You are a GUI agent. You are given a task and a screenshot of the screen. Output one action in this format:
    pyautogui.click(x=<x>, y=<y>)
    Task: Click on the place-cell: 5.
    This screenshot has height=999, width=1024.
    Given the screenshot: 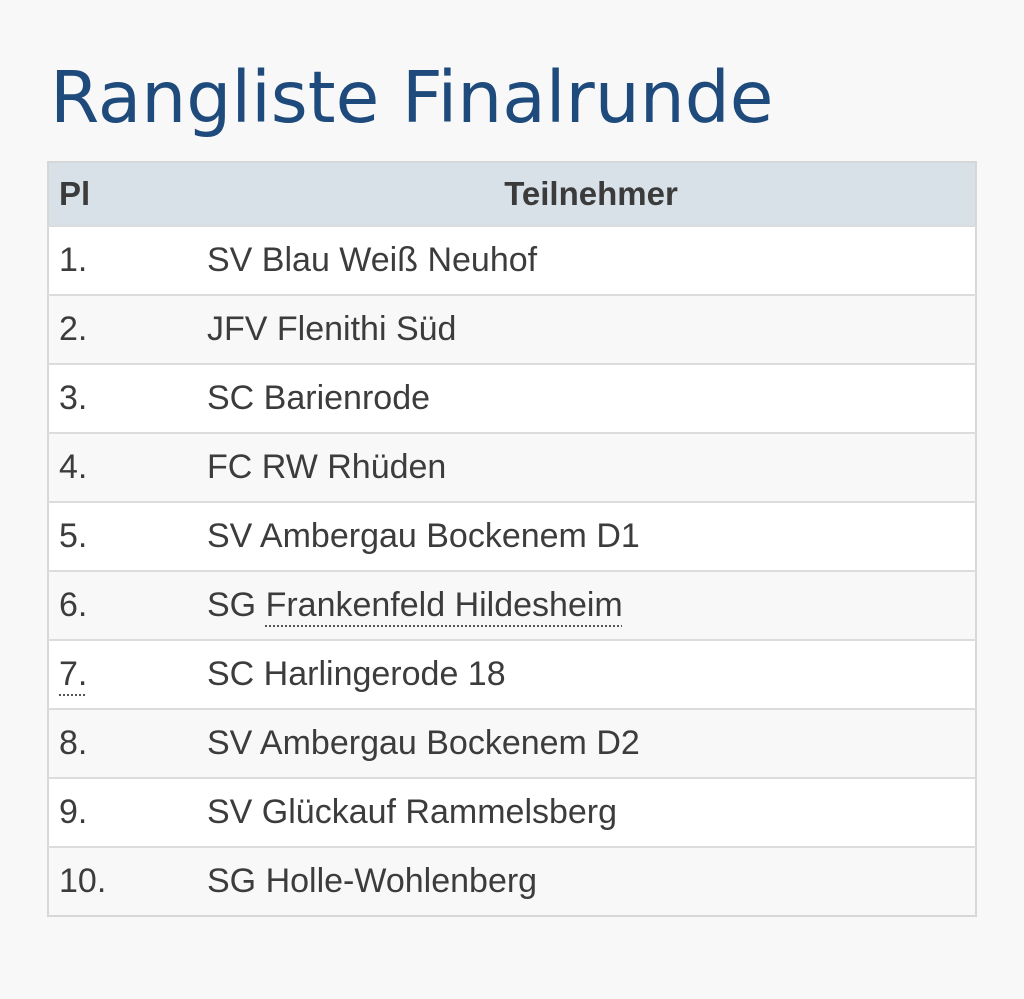 What is the action you would take?
    pyautogui.click(x=73, y=536)
    